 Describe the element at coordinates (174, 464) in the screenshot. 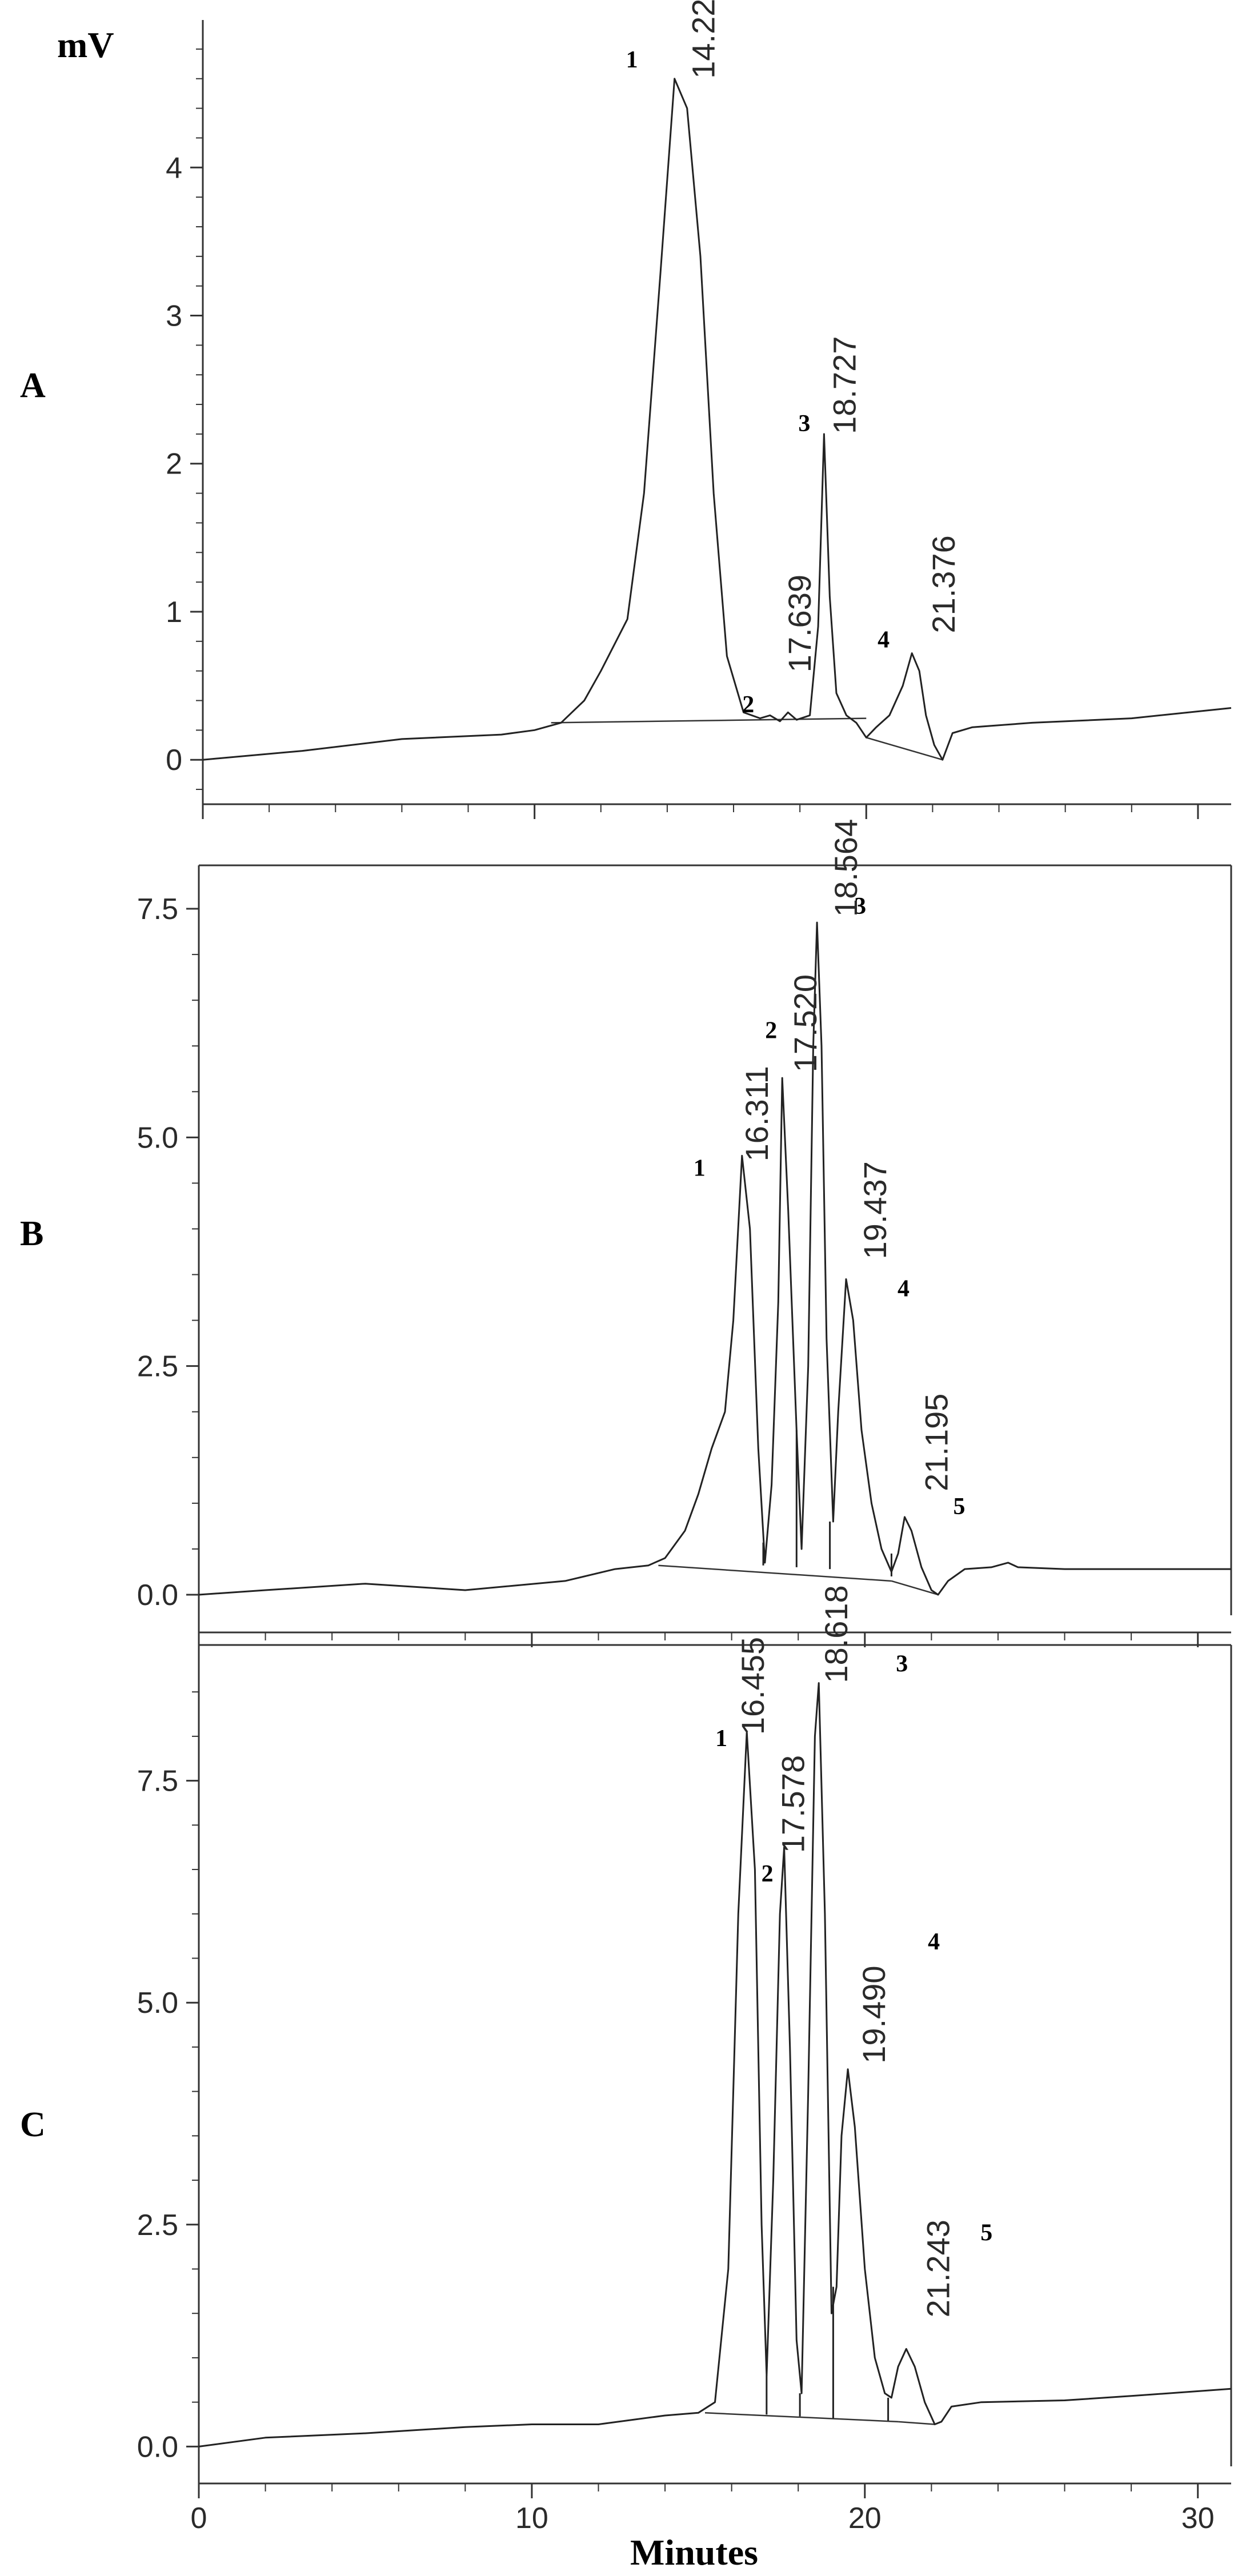

I see `y-tick-label: 2` at that location.